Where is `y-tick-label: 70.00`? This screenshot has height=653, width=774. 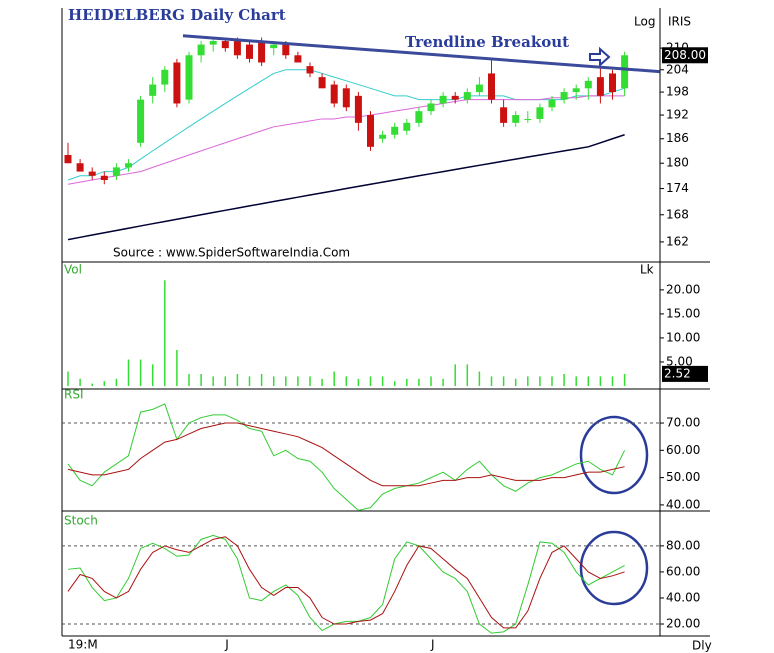 y-tick-label: 70.00 is located at coordinates (683, 423).